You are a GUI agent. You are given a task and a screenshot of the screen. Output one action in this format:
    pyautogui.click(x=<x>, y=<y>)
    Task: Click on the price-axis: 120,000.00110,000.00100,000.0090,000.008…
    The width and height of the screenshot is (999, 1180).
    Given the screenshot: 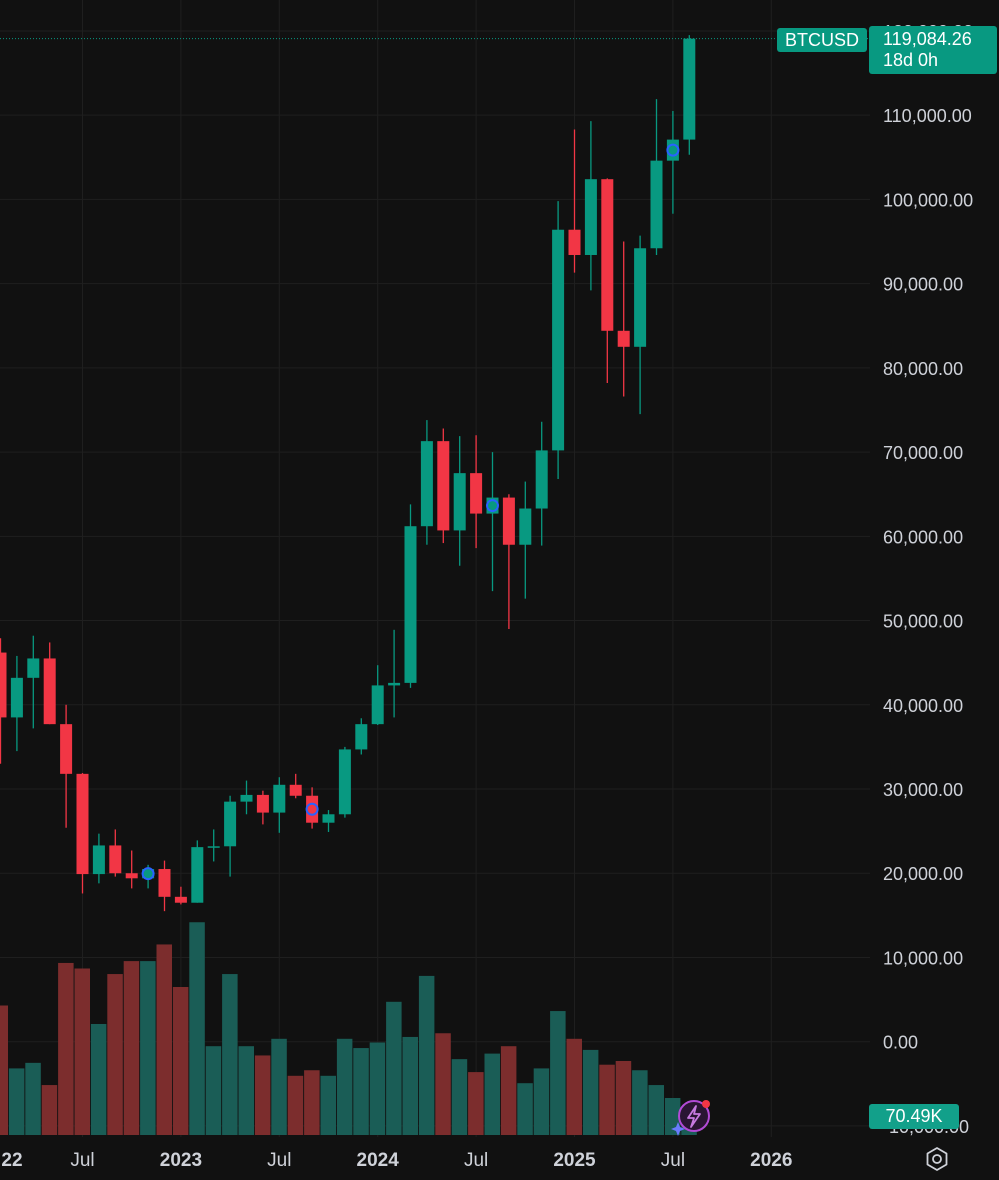 What is the action you would take?
    pyautogui.click(x=928, y=579)
    